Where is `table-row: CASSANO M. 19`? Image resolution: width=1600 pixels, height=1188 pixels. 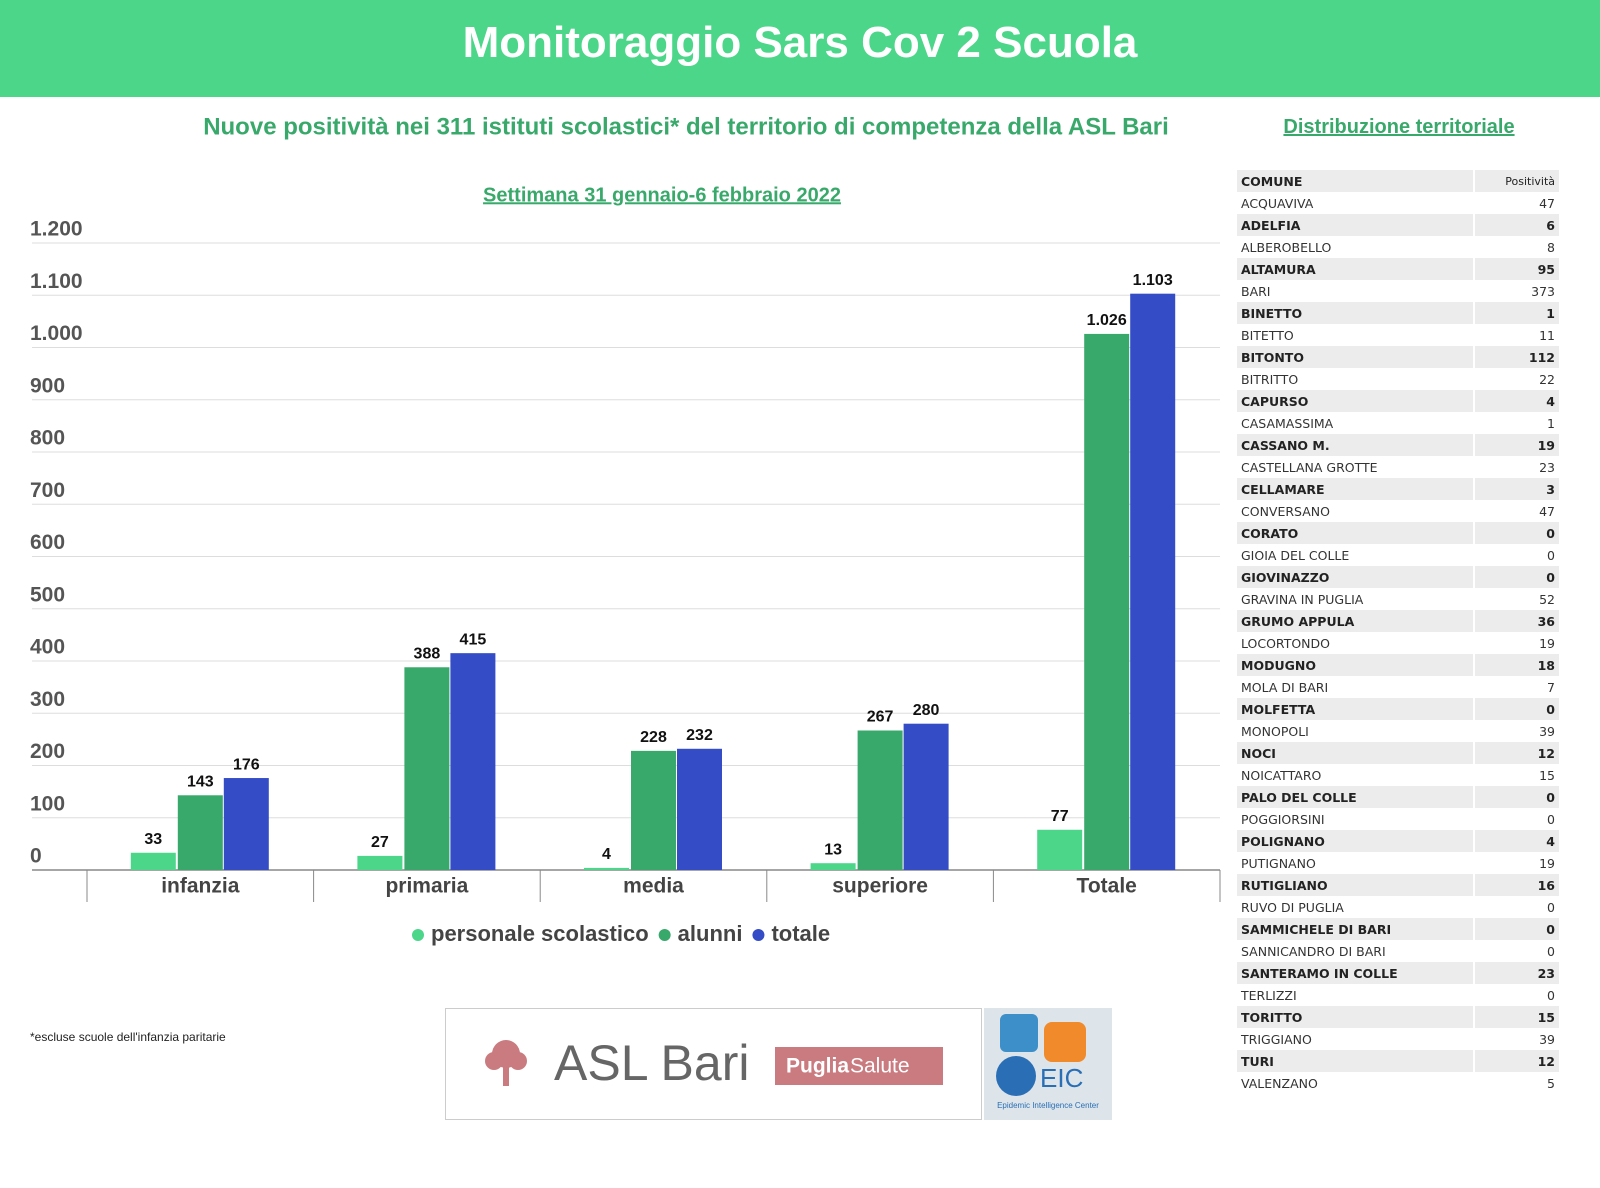 table-row: CASSANO M. 19 is located at coordinates (1399, 445).